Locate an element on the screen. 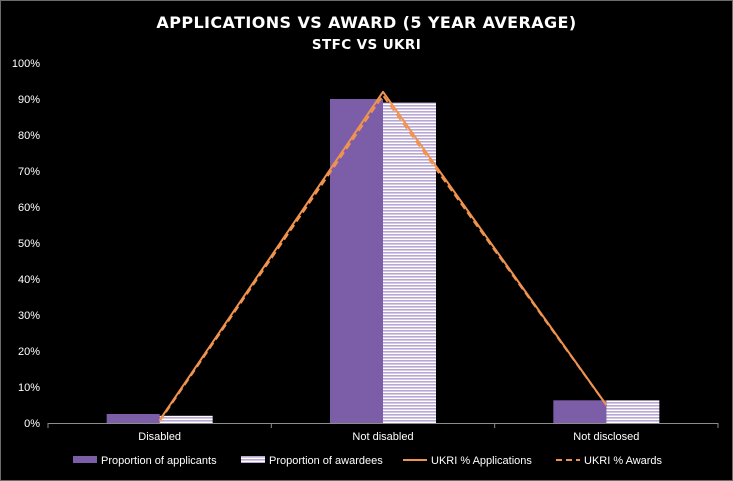  y-tick-label: 70% is located at coordinates (29, 172).